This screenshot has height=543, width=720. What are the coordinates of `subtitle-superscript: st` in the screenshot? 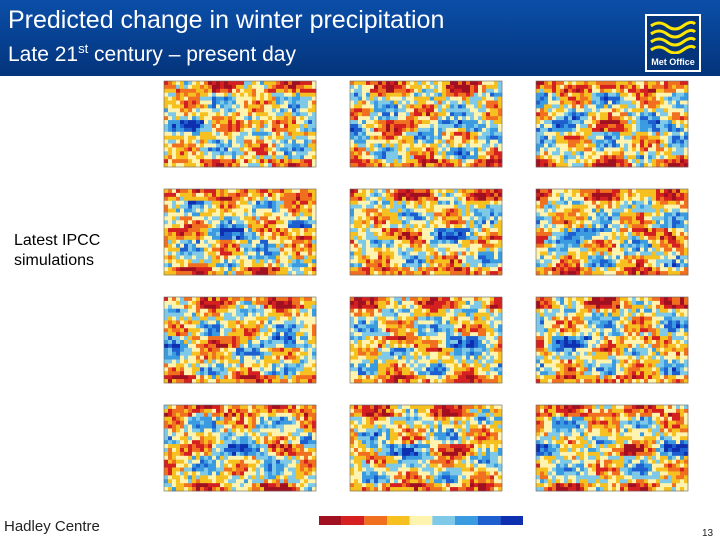 It's located at (83, 48).